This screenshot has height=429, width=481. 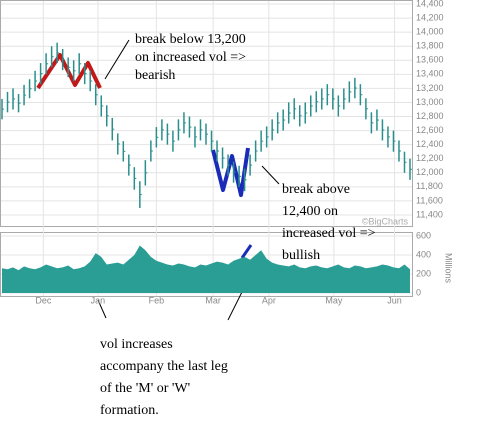 What do you see at coordinates (69, 71) in the screenshot?
I see `m-pattern` at bounding box center [69, 71].